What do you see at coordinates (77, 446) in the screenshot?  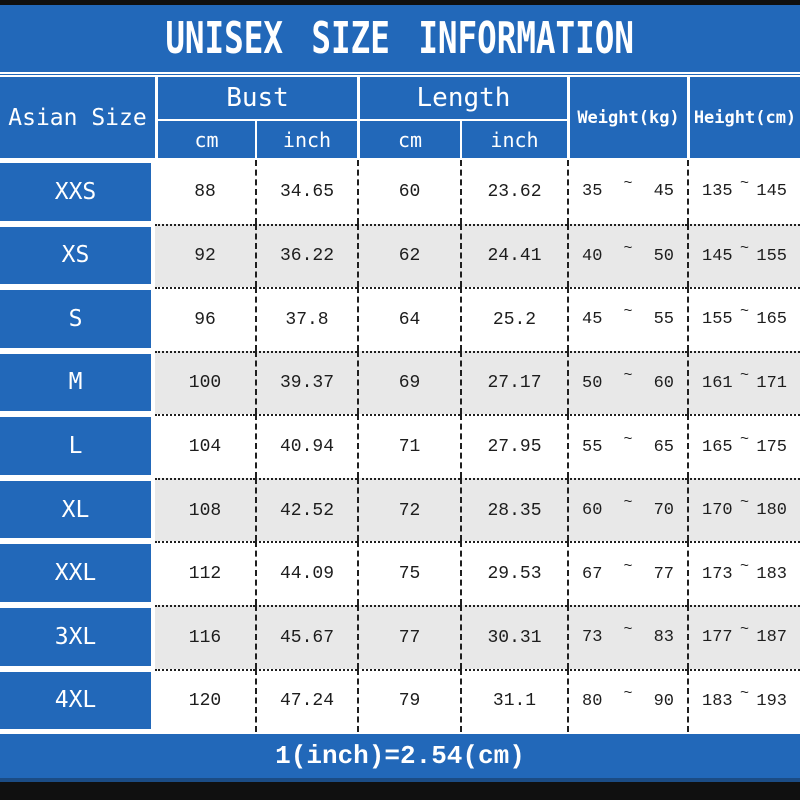 I see `size-cell: L` at bounding box center [77, 446].